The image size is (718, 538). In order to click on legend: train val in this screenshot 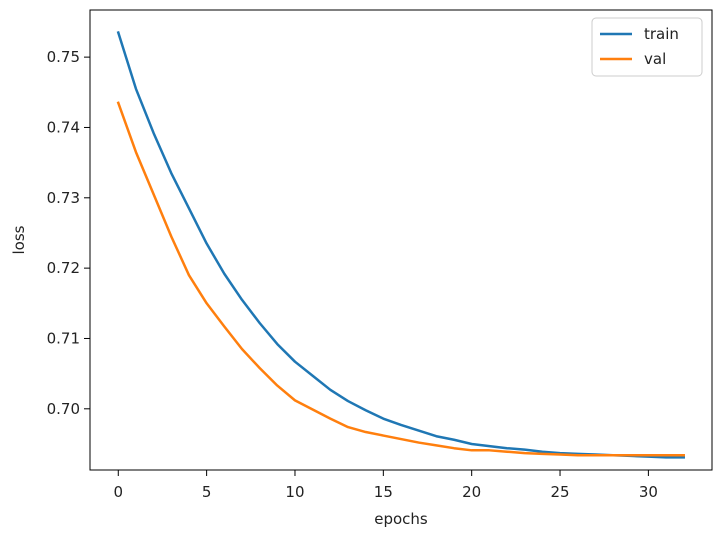, I will do `click(647, 47)`.